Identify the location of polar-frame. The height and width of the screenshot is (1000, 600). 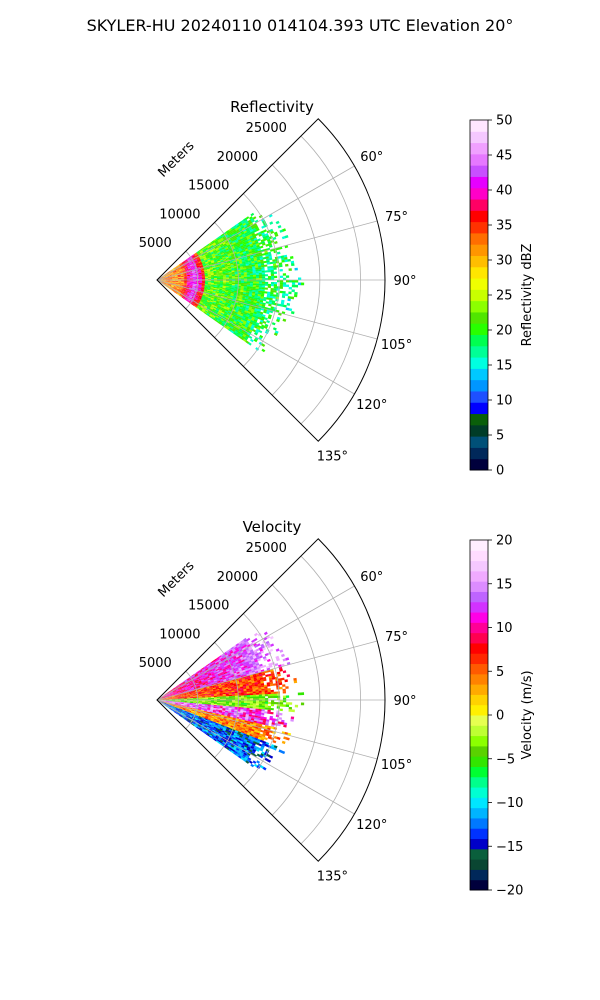
(271, 280).